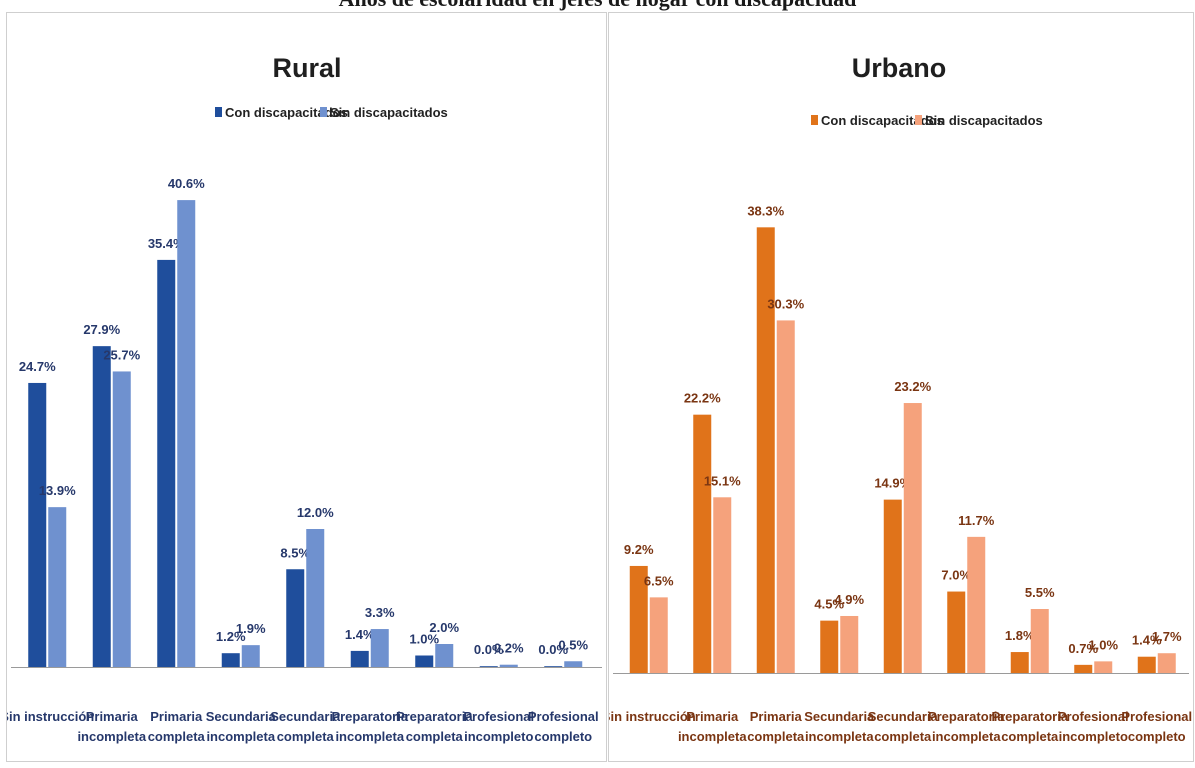 The width and height of the screenshot is (1195, 768). What do you see at coordinates (111, 736) in the screenshot?
I see `tick-label-line-rural-1-1: incompleta` at bounding box center [111, 736].